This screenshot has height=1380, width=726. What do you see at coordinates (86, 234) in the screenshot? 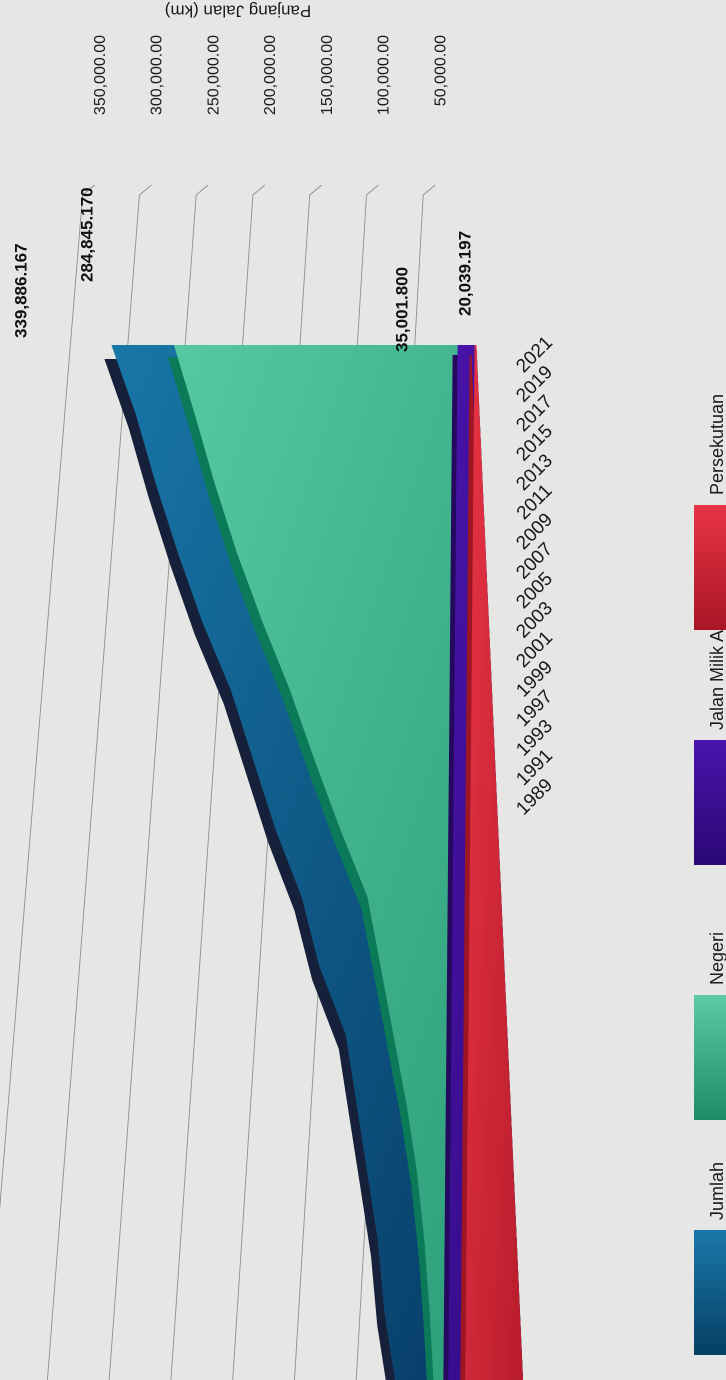
I see `data-label: 284,845.170` at bounding box center [86, 234].